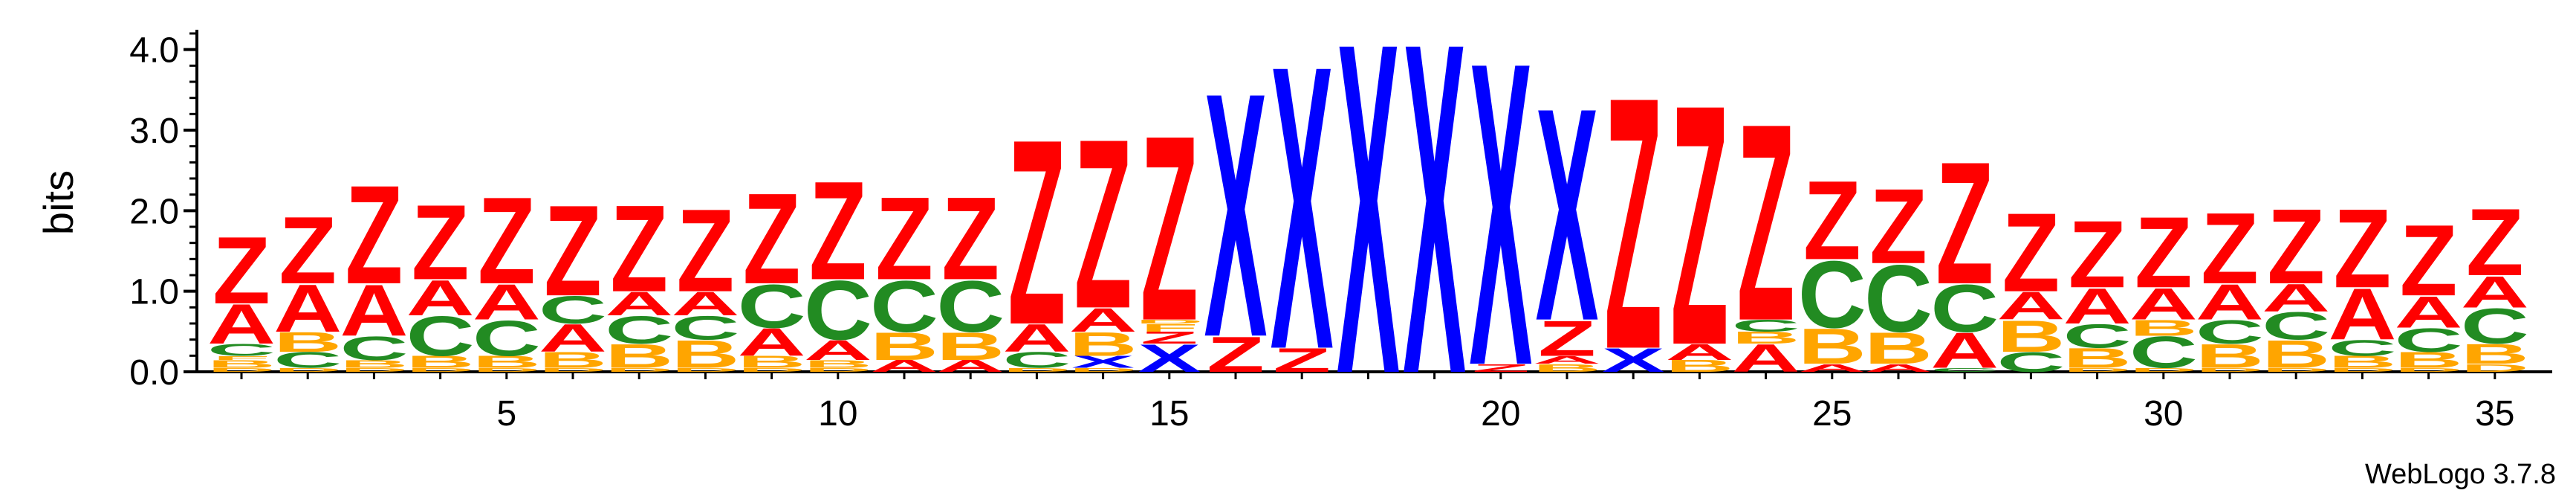  What do you see at coordinates (154, 292) in the screenshot?
I see `y-tick-label: 1.0` at bounding box center [154, 292].